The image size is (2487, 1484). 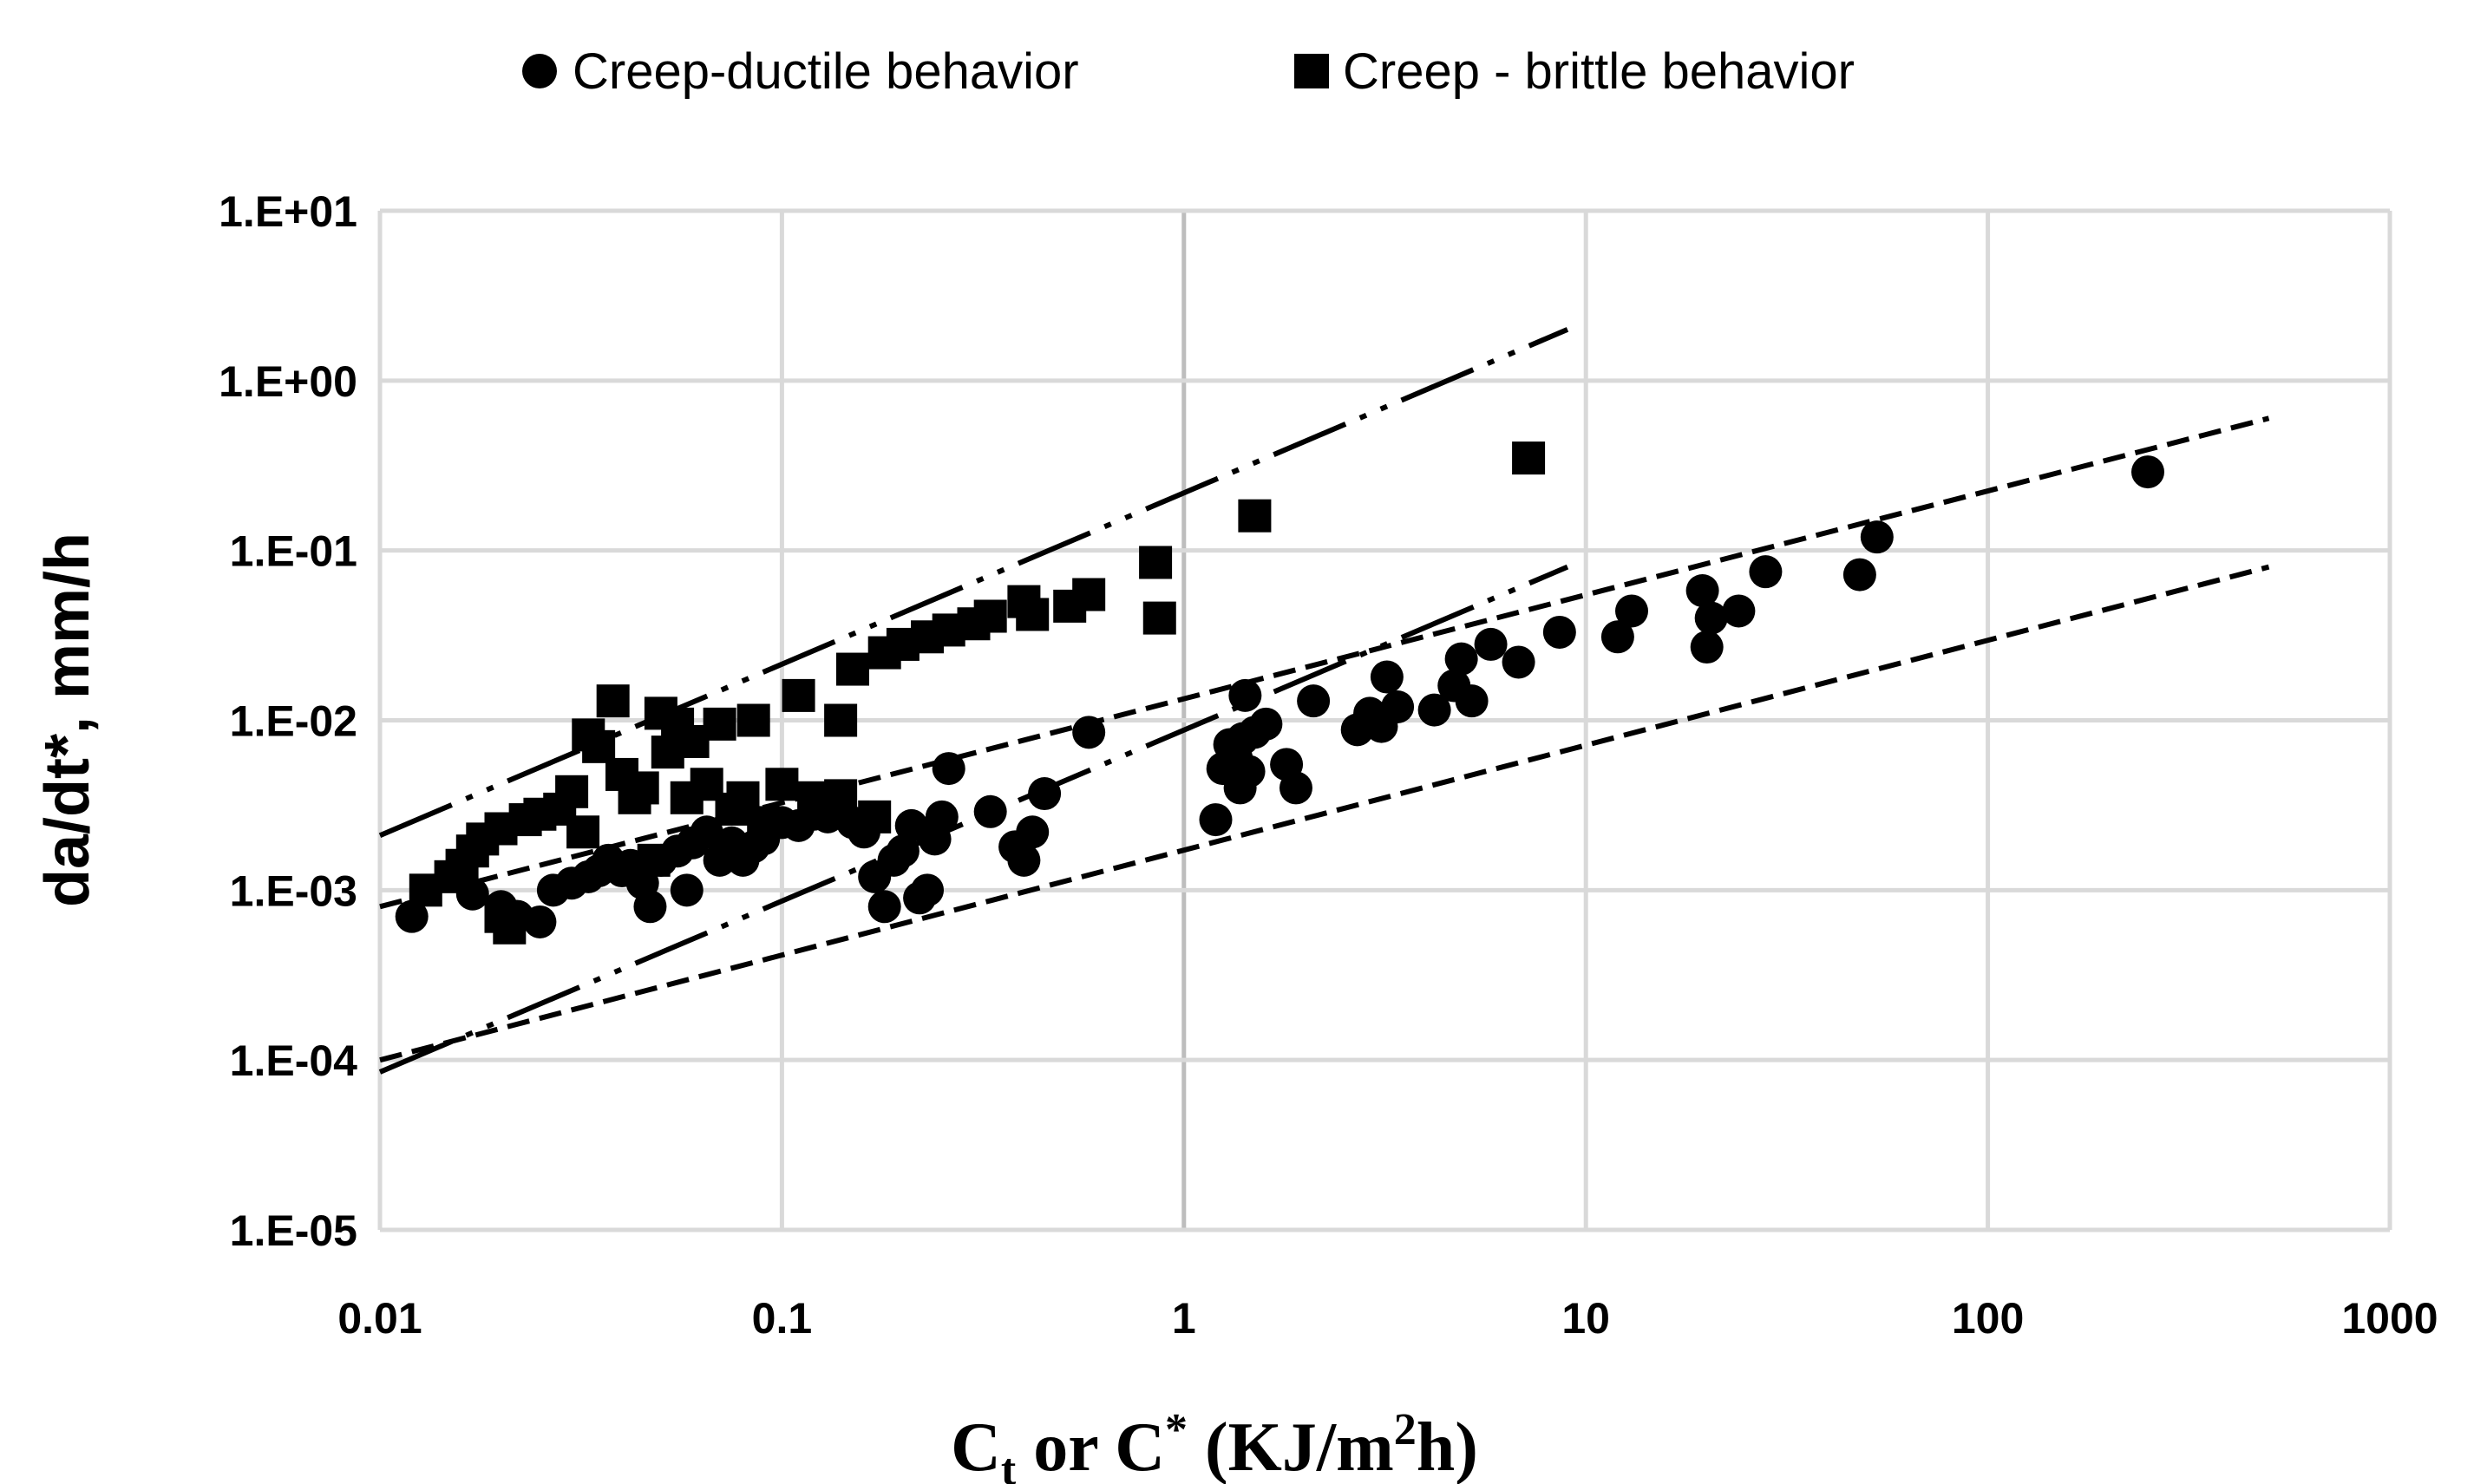 What do you see at coordinates (1184, 1319) in the screenshot?
I see `x-tick-label: 1` at bounding box center [1184, 1319].